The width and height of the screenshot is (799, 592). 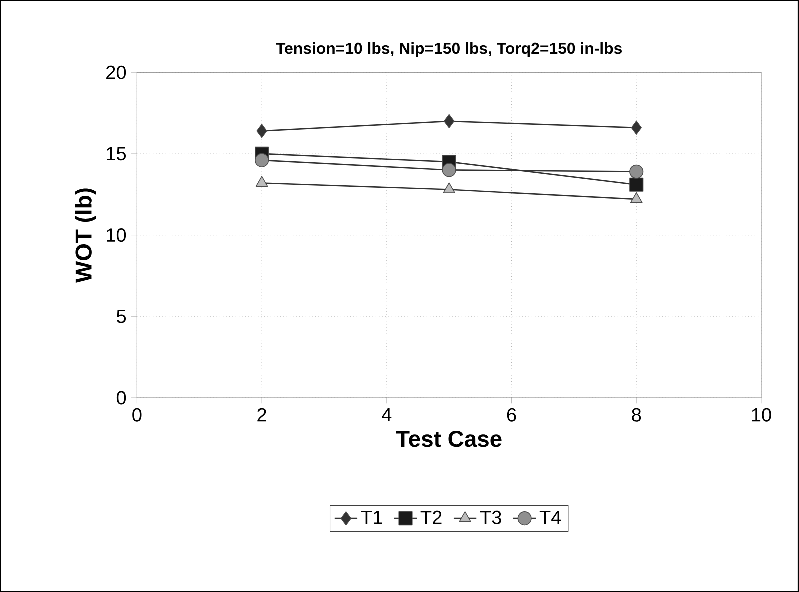 What do you see at coordinates (449, 50) in the screenshot?
I see `chart-title: Tension=10 lbs, Nip=150 lbs, Torq2=150 in-lbs` at bounding box center [449, 50].